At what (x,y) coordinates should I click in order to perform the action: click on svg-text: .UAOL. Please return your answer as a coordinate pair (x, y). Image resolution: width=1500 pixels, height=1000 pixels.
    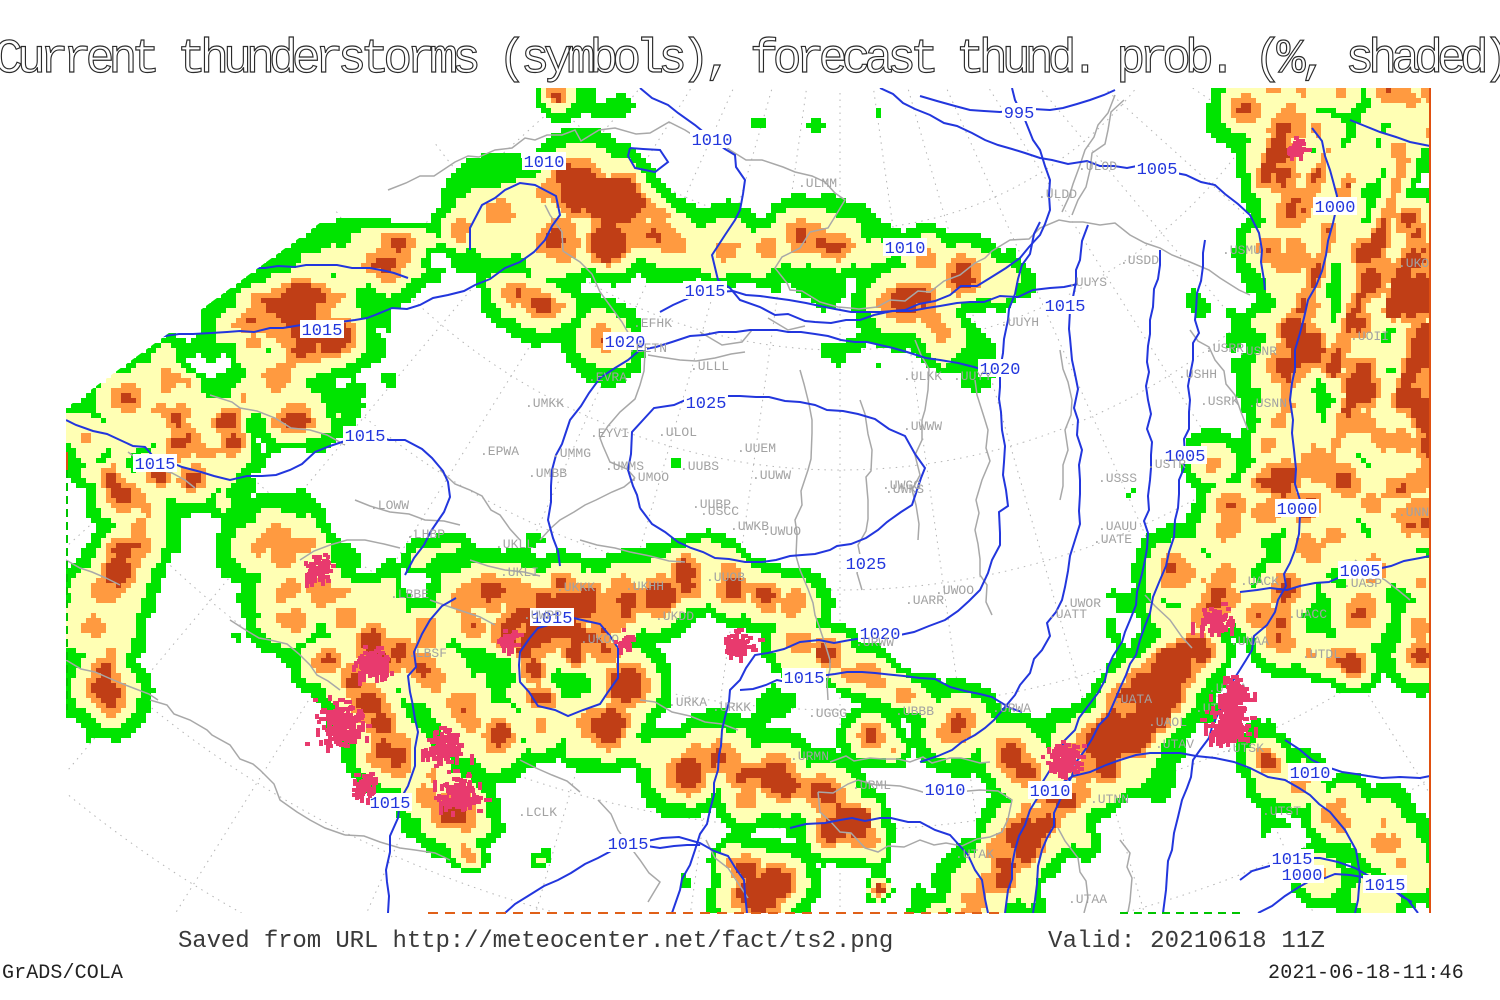
    Looking at the image, I should click on (1167, 722).